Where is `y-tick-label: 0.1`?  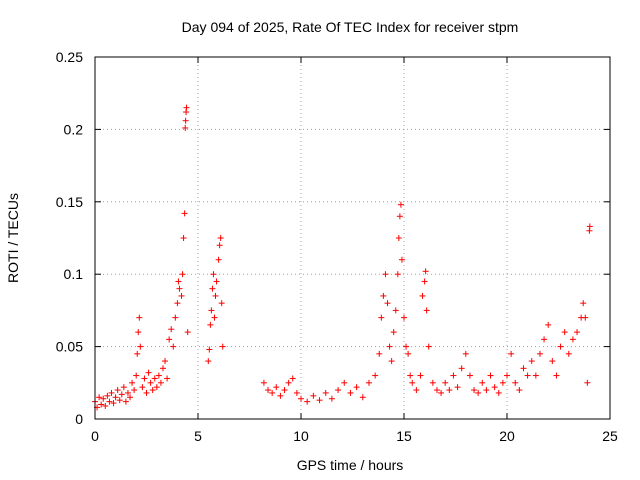 y-tick-label: 0.1 is located at coordinates (74, 274).